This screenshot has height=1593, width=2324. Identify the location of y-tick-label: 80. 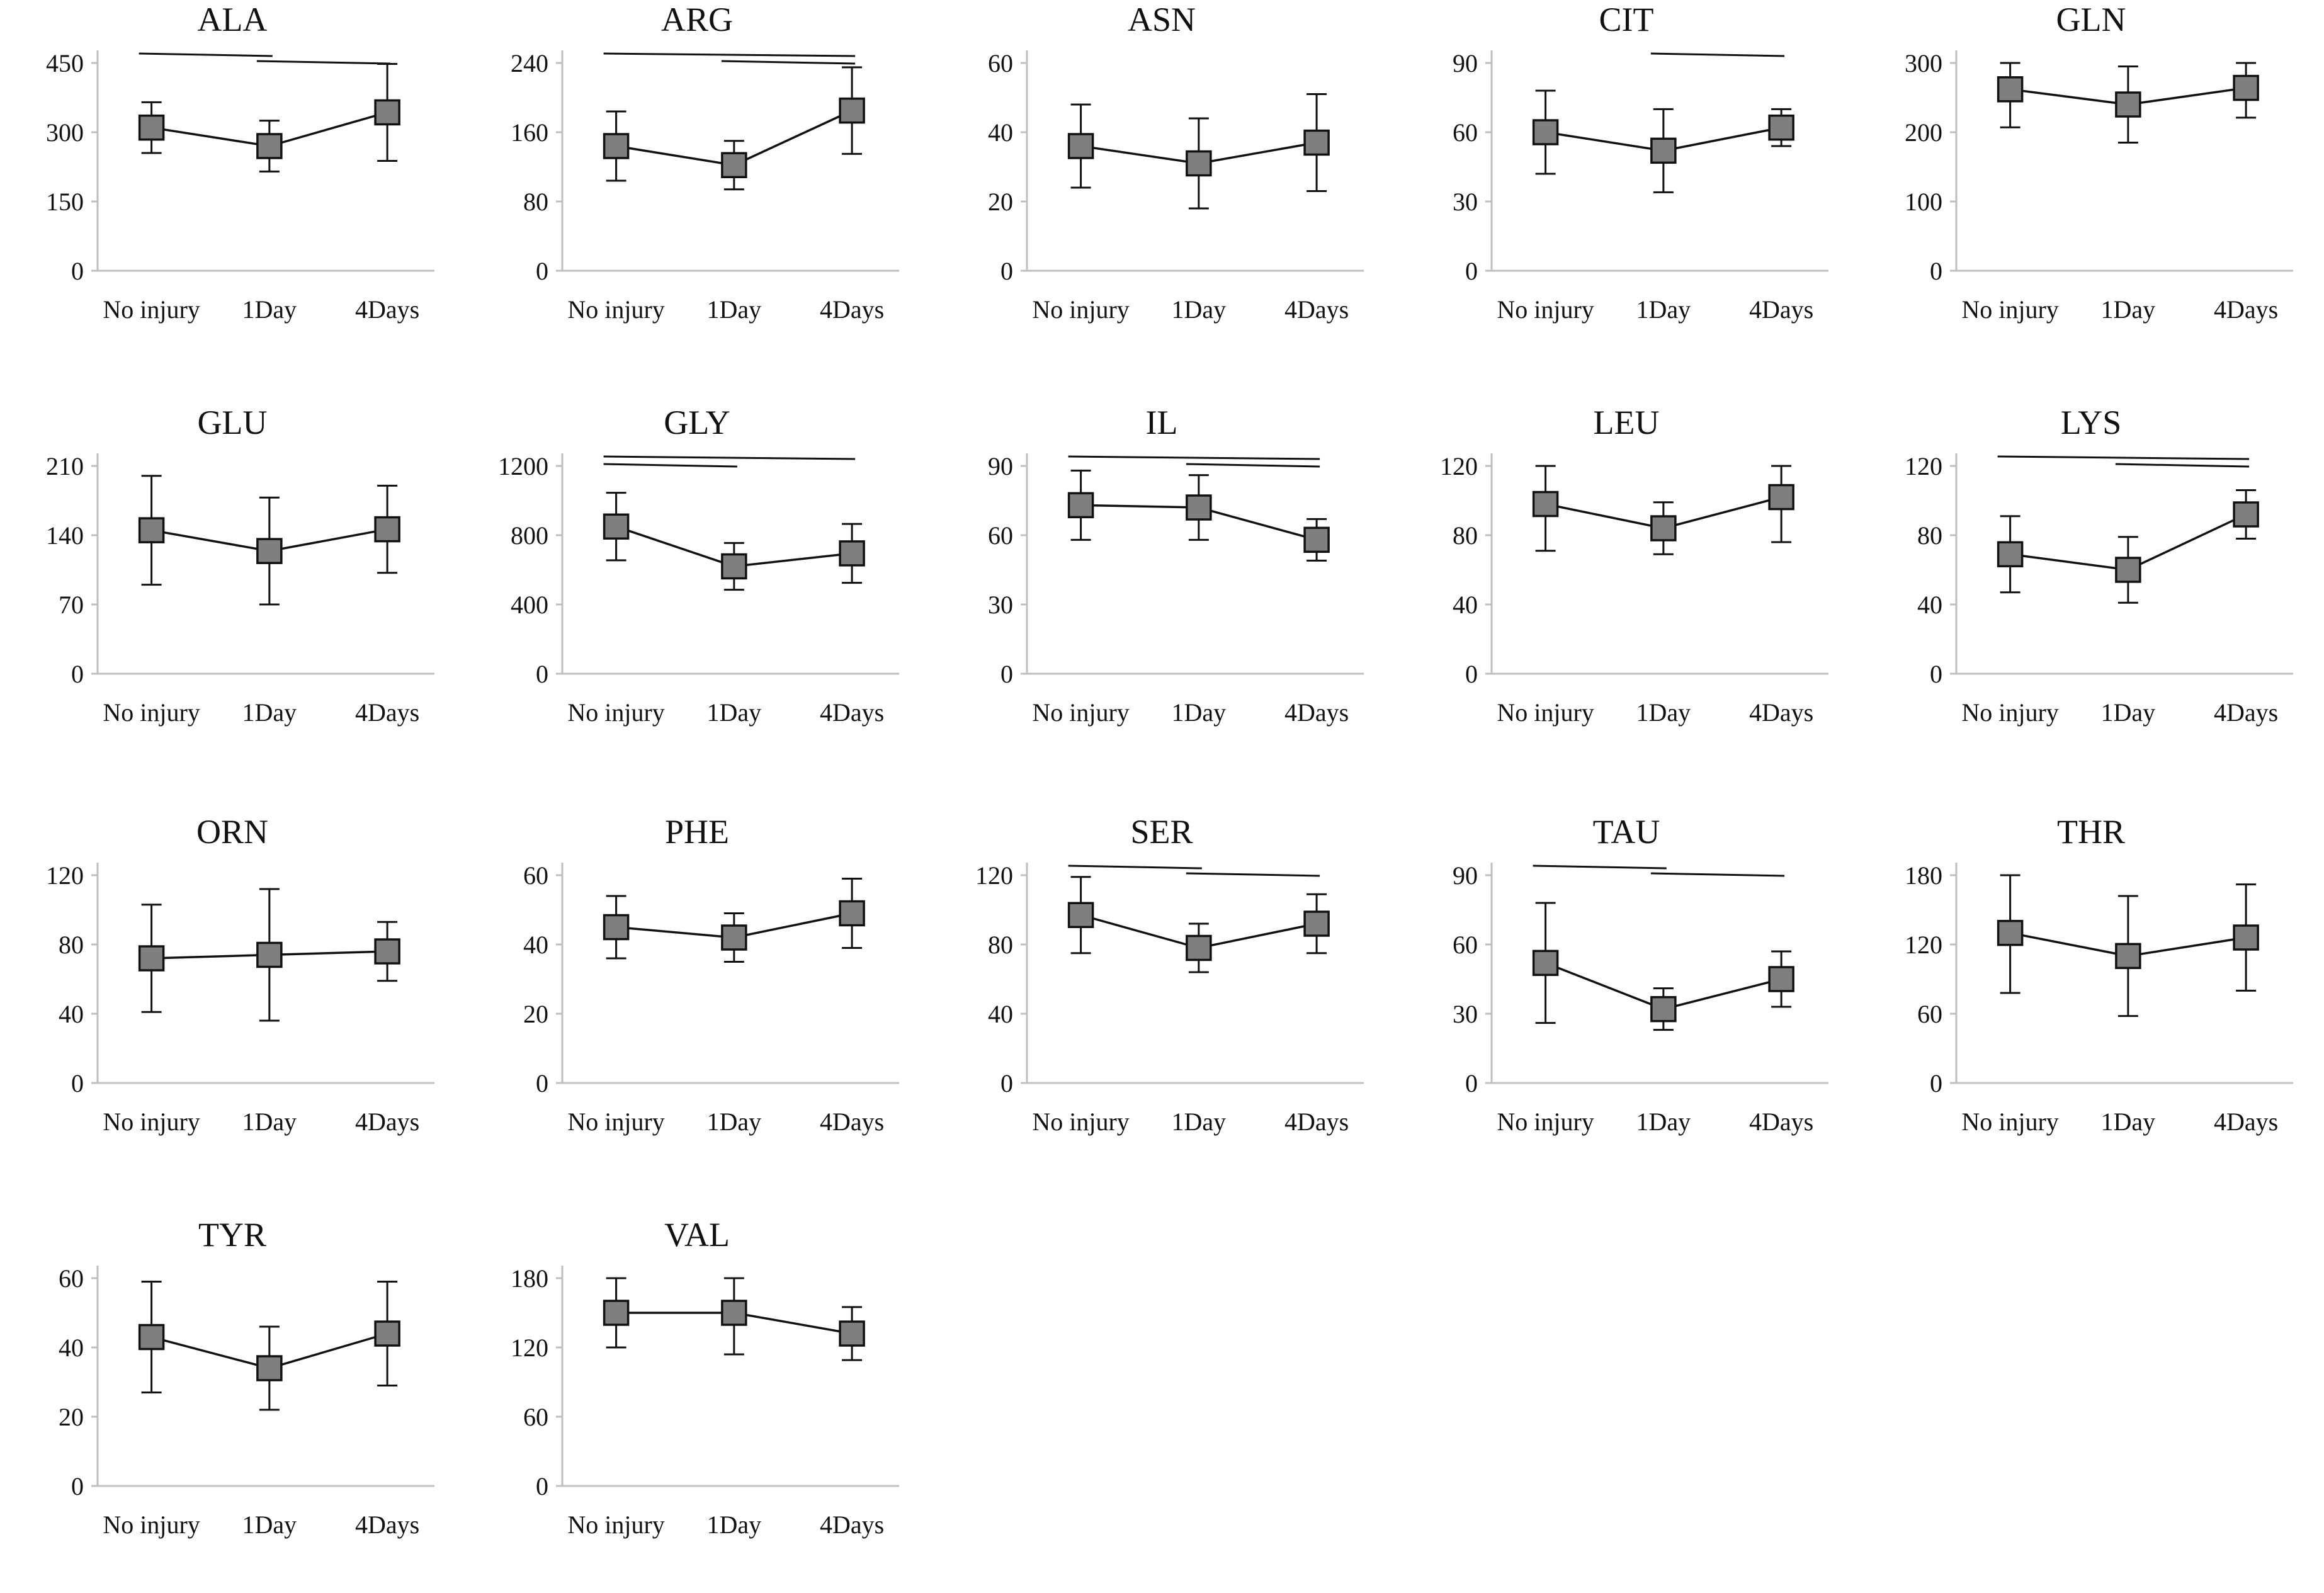
(1929, 535).